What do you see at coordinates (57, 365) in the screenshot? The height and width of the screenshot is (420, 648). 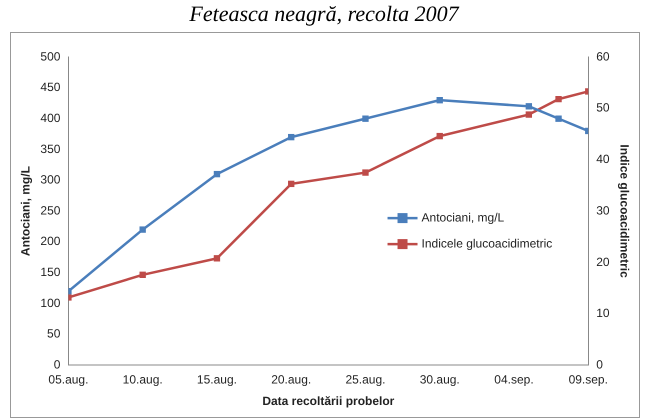 I see `y-tick-label: 0` at bounding box center [57, 365].